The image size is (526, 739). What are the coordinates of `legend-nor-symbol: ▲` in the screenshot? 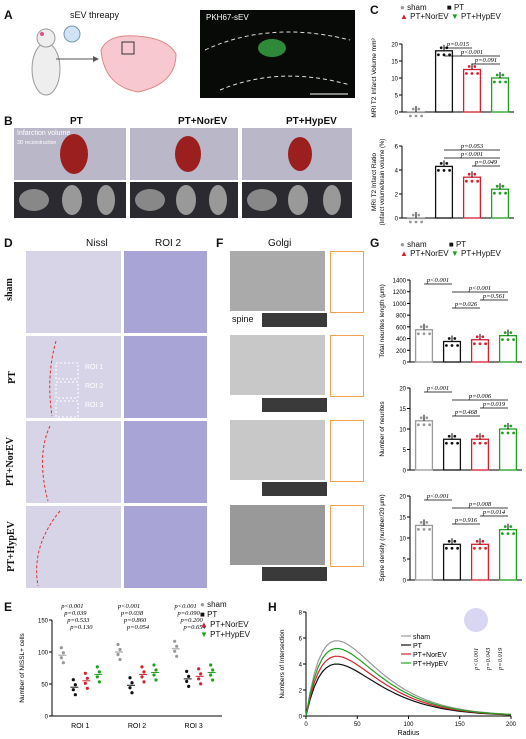 It's located at (404, 16).